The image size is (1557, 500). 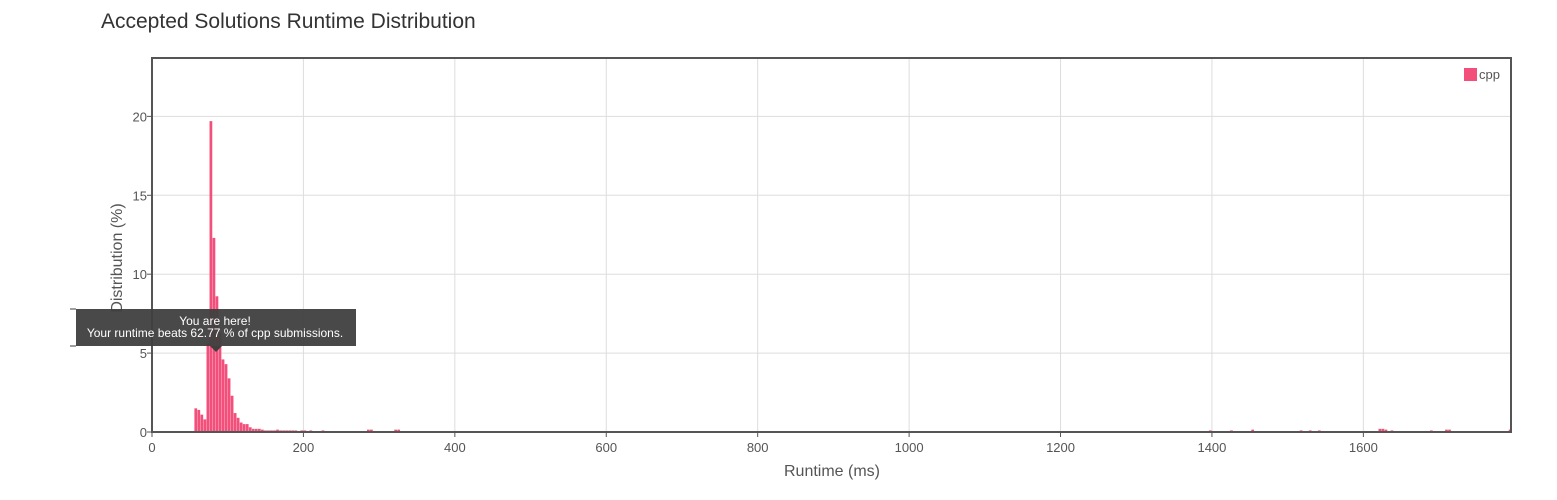 What do you see at coordinates (1489, 74) in the screenshot?
I see `legend-label-cpp: cpp` at bounding box center [1489, 74].